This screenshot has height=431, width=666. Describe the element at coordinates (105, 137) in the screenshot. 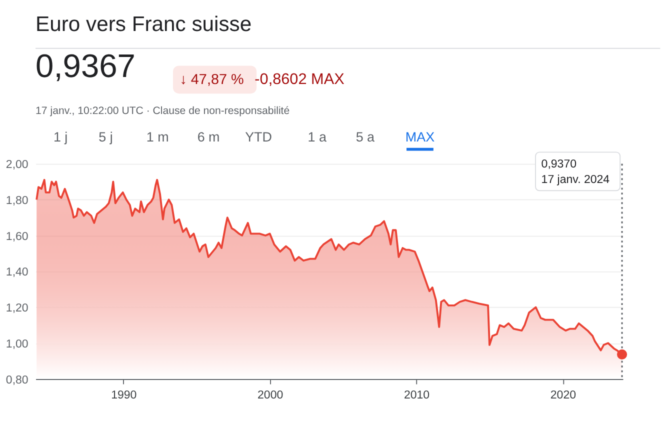

I see `text: 5 j` at that location.